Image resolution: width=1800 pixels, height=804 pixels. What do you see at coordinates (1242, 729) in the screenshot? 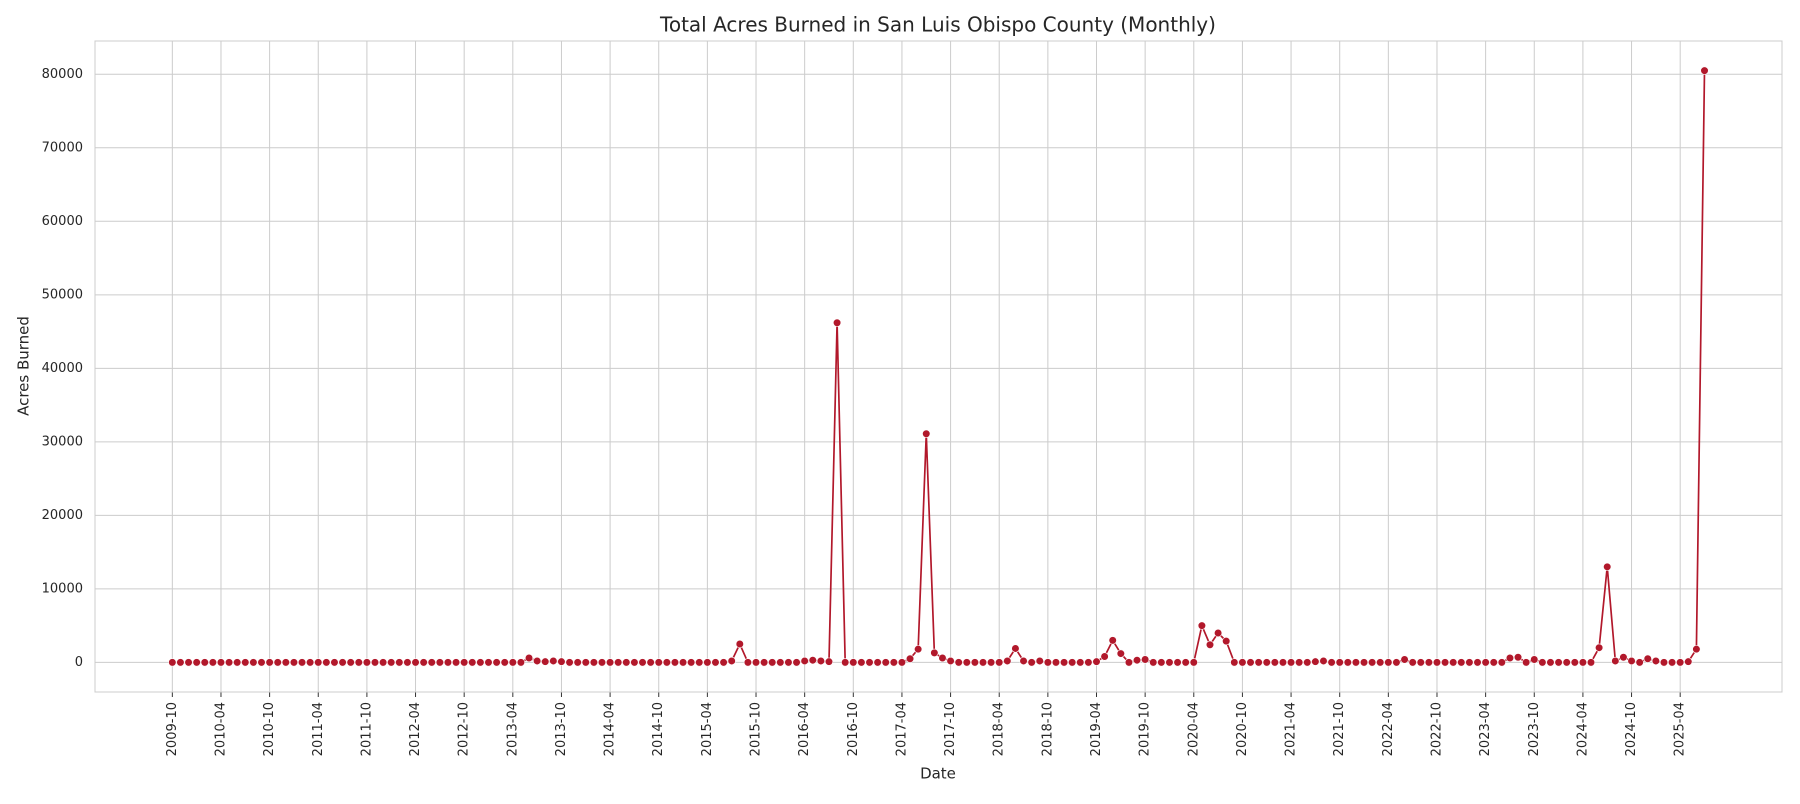
I see `x-tick-label: 2020-10` at bounding box center [1242, 729].